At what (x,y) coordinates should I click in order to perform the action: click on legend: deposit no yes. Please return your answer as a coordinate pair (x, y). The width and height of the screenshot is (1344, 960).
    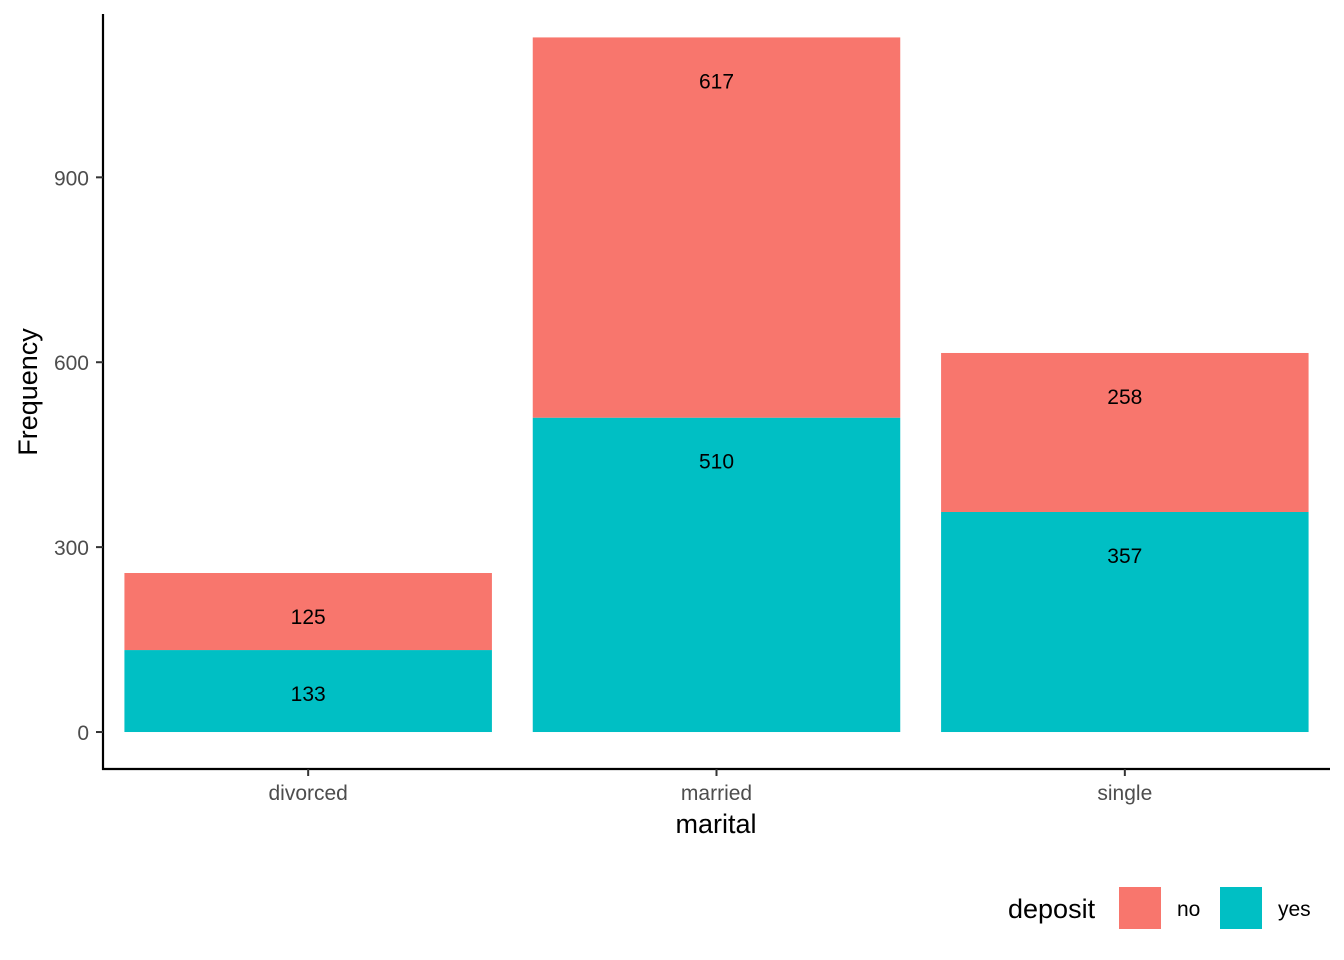
    Looking at the image, I should click on (1159, 908).